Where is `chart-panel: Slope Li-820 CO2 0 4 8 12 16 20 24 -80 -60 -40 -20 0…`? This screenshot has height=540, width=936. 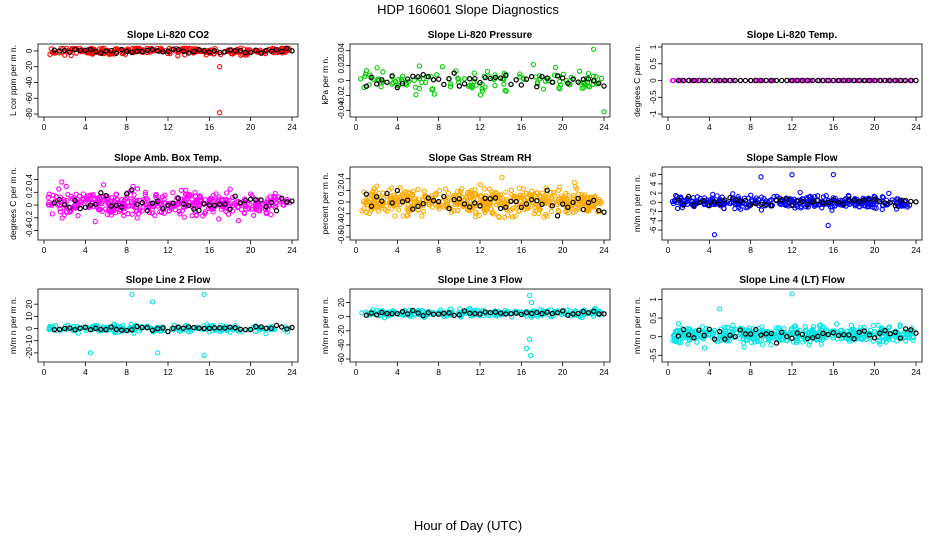 chart-panel: Slope Li-820 CO2 0 4 8 12 16 20 24 -80 -60 -40 -20 0… is located at coordinates (153, 81).